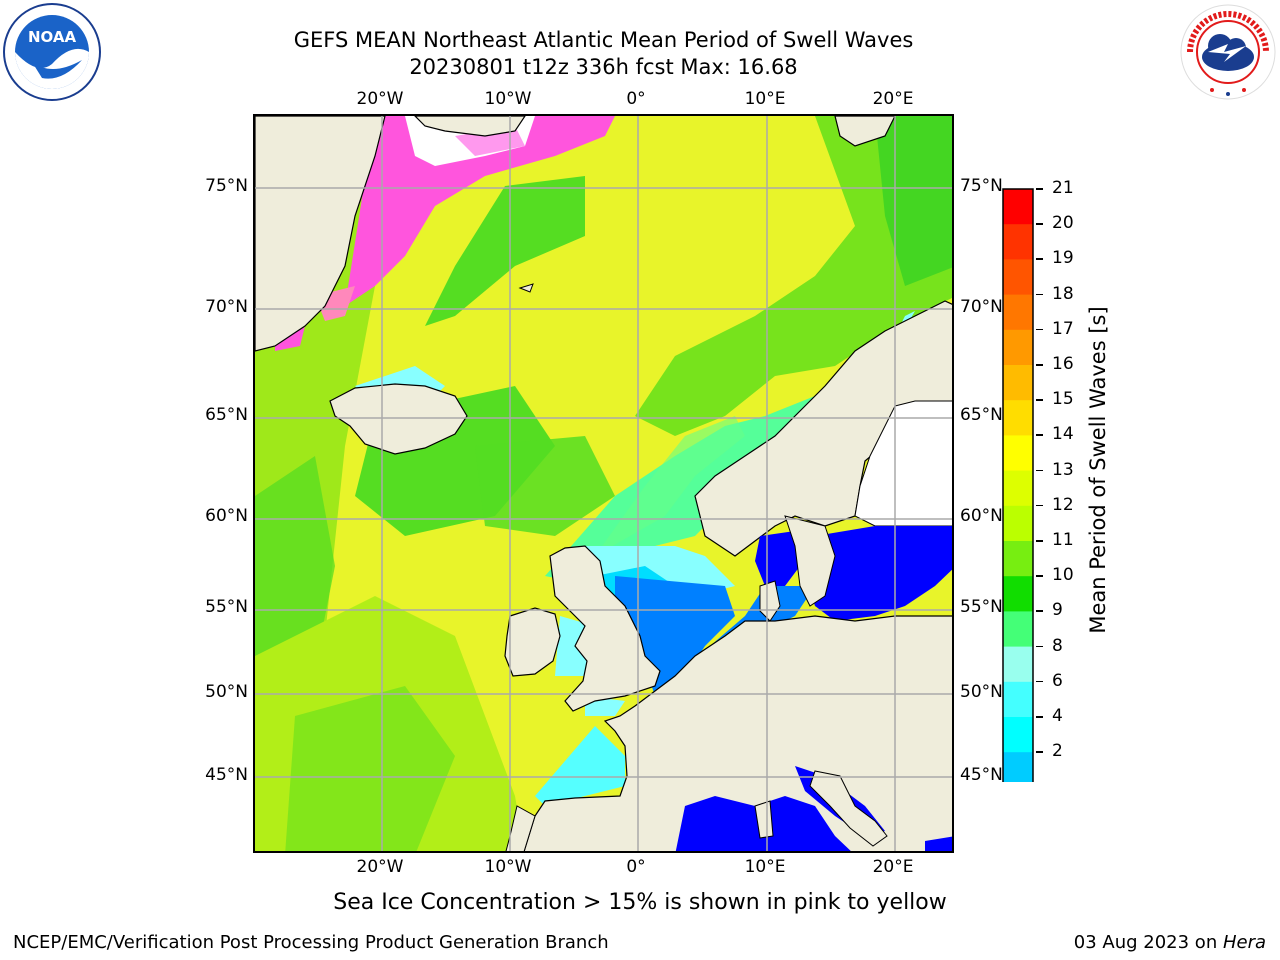 The image size is (1280, 960). I want to click on colorbar-tick-label: 15, so click(1063, 399).